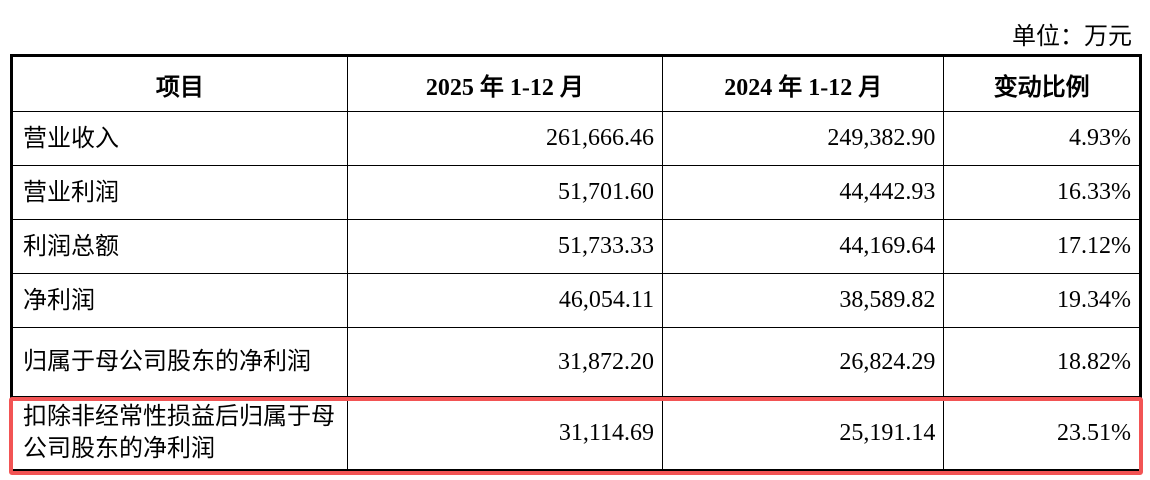 The image size is (1150, 480). I want to click on row-change: 17.12%, so click(1042, 246).